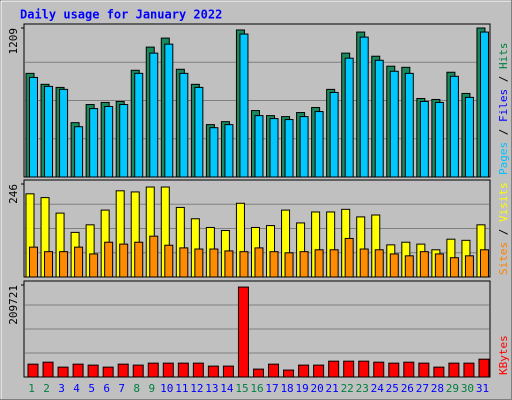 The width and height of the screenshot is (512, 400). I want to click on x-tick-label: 22, so click(347, 388).